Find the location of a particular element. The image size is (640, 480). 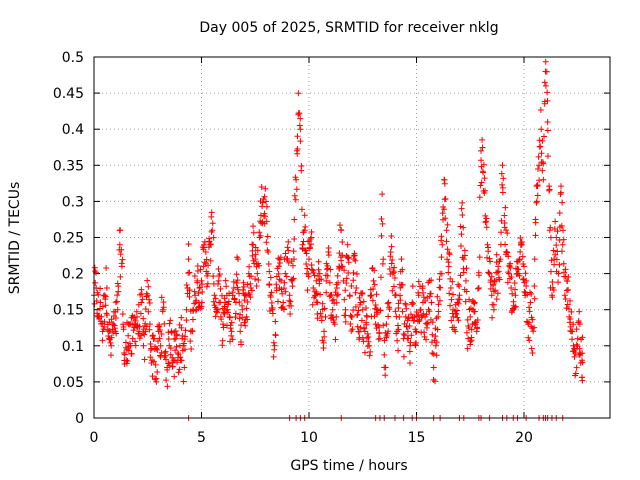

y-tick-label: 0.15 is located at coordinates (68, 311).